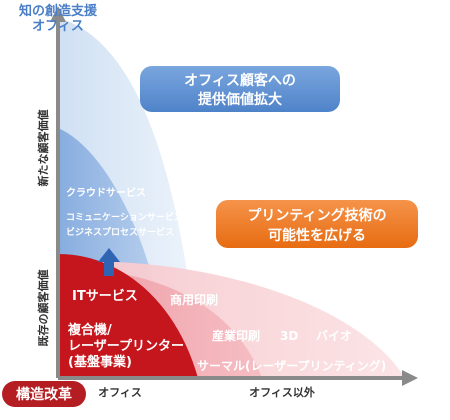  I want to click on cloud-service-label: クラウドサービス, so click(106, 192).